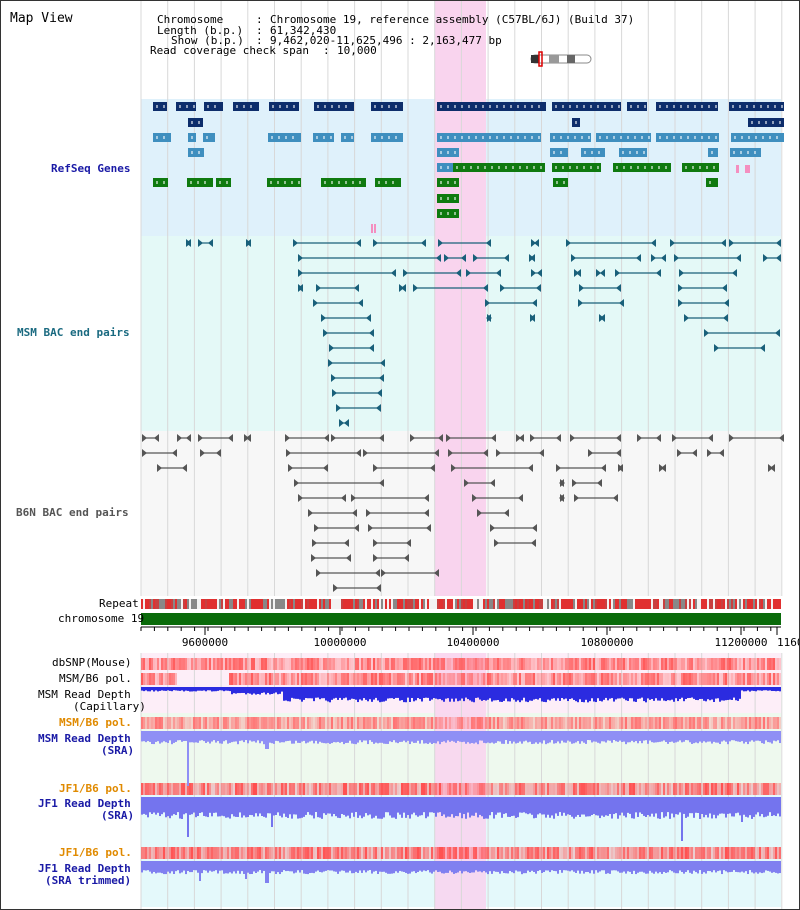 The height and width of the screenshot is (910, 800). What do you see at coordinates (205, 642) in the screenshot?
I see `axis-tick-label: 9600000` at bounding box center [205, 642].